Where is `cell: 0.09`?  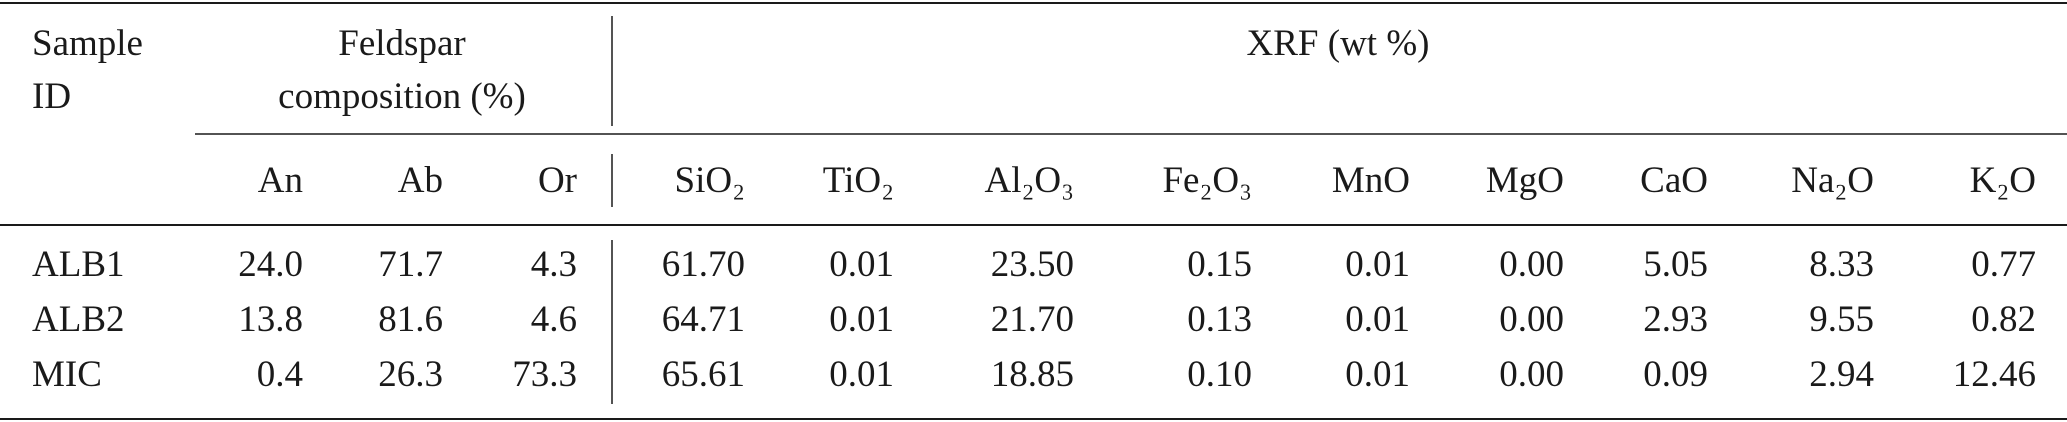
cell: 0.09 is located at coordinates (1675, 374).